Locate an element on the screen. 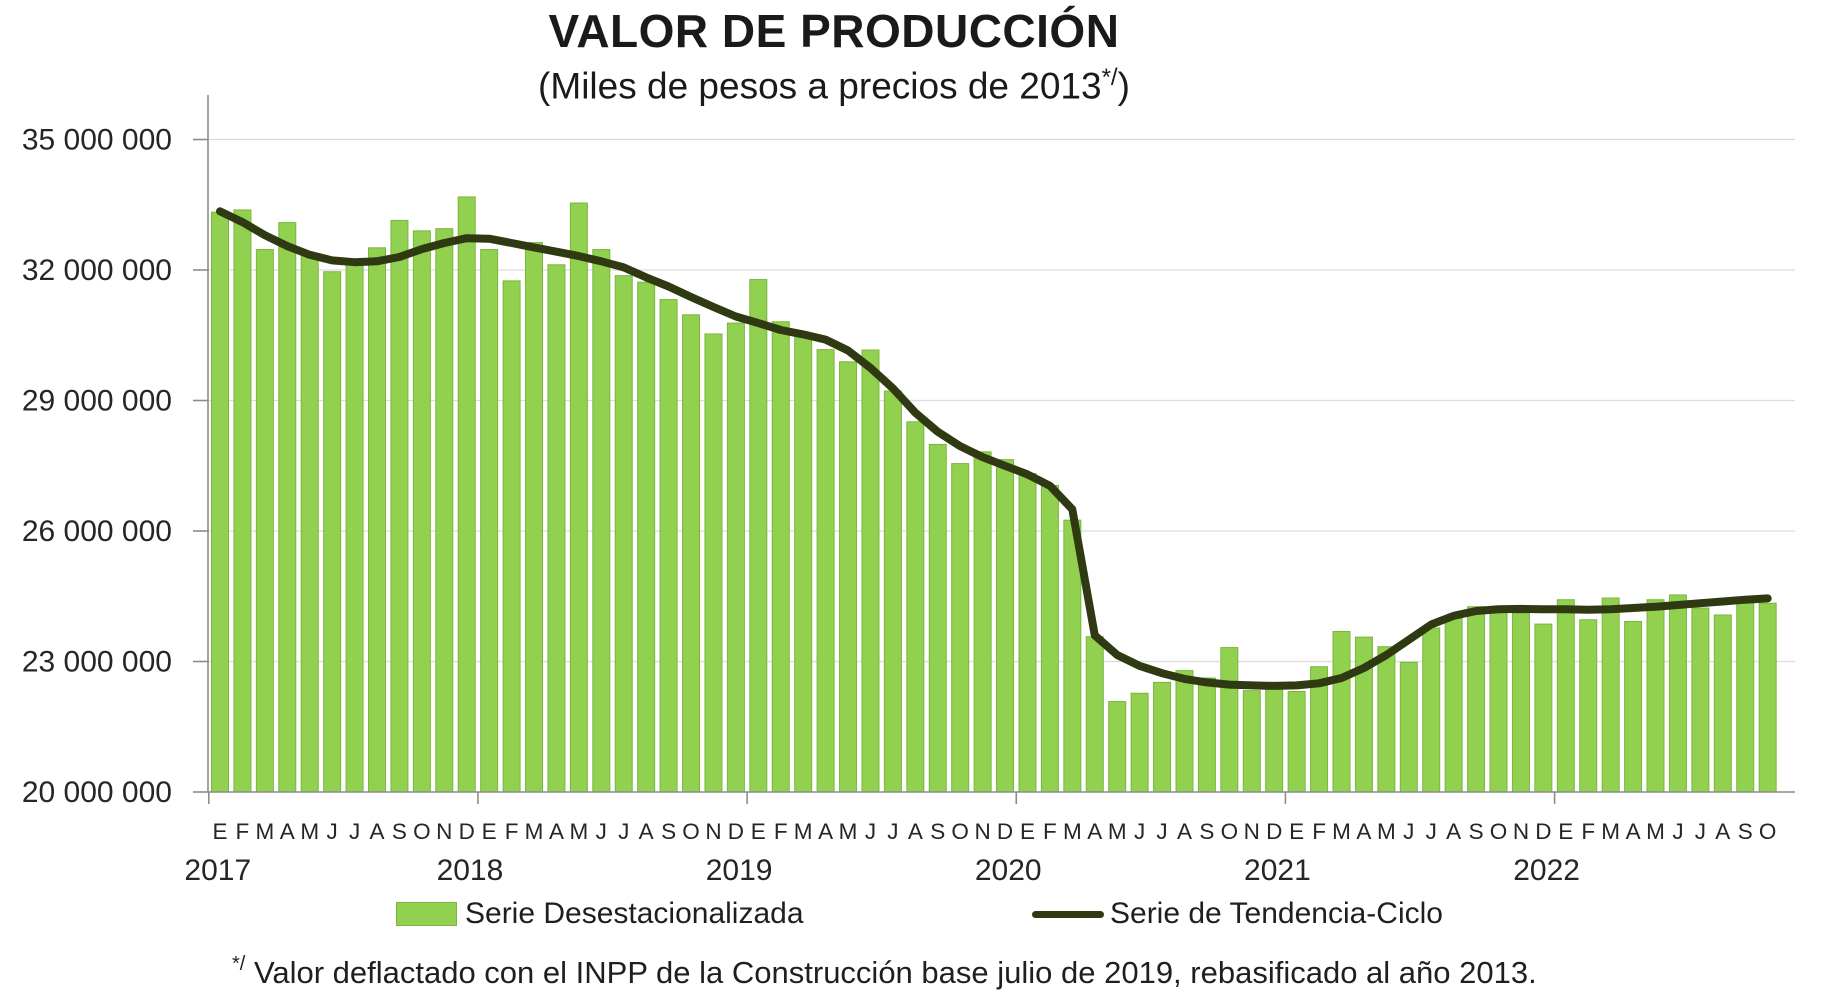 This screenshot has width=1824, height=999. y-tick-label: 29 000 000 is located at coordinates (97, 401).